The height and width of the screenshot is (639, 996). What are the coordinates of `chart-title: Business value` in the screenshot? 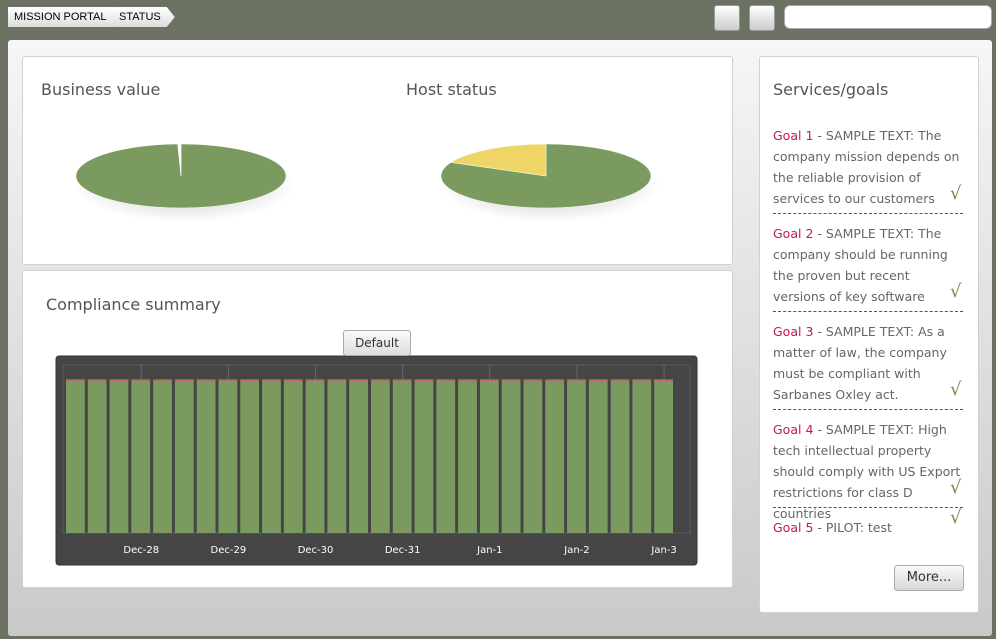 It's located at (101, 89).